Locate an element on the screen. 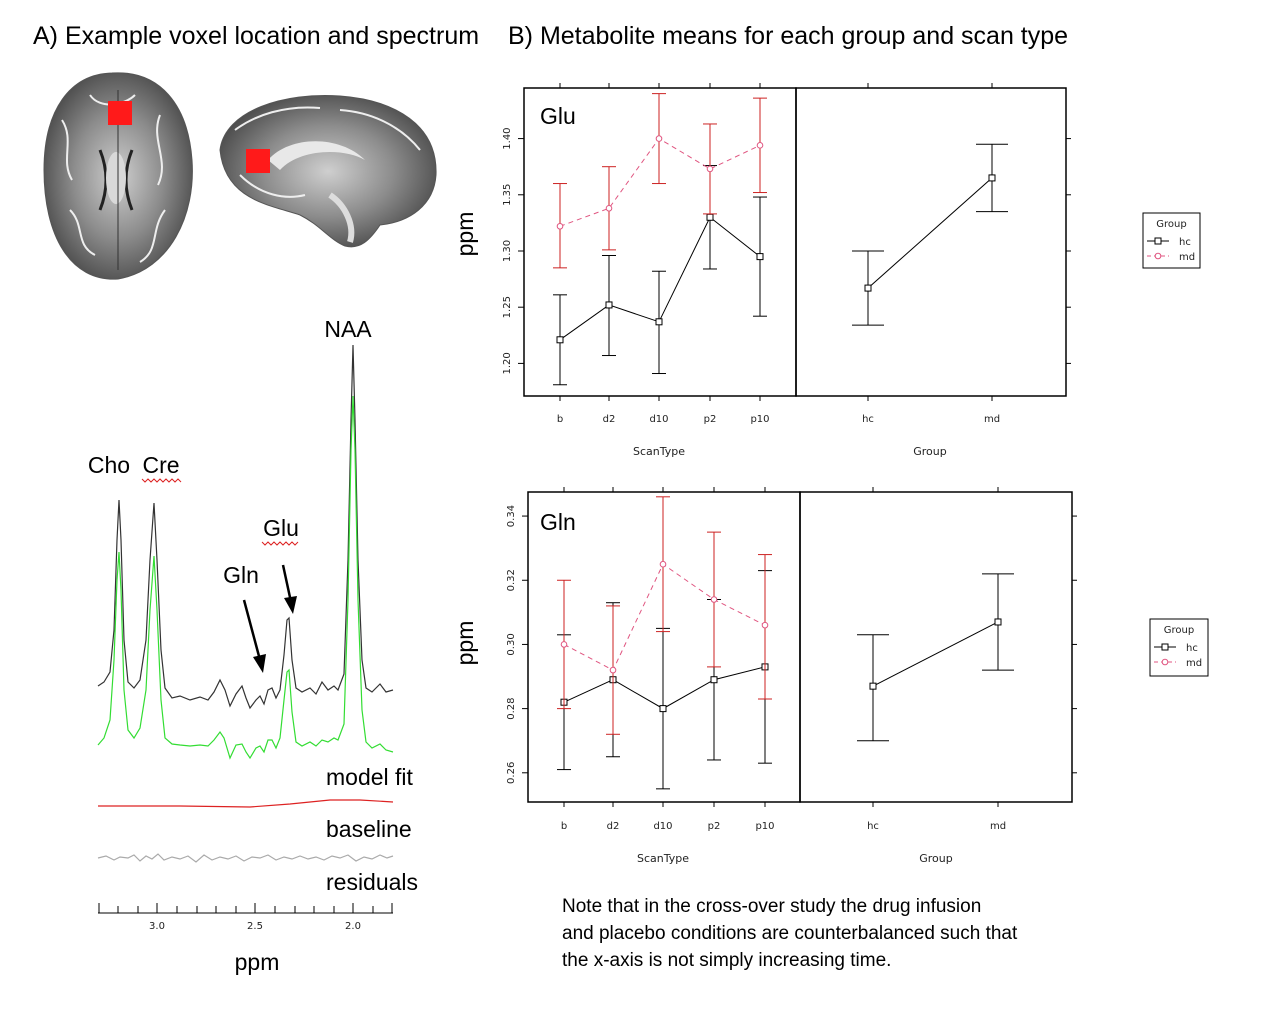 The height and width of the screenshot is (1026, 1268). glu-legend-marker-md is located at coordinates (1158, 256).